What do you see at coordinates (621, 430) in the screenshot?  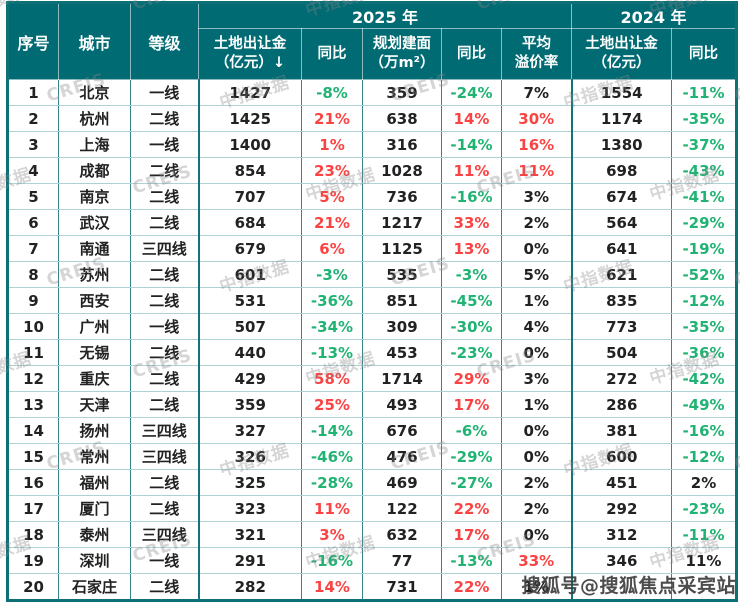 I see `cell-fee24: 381` at bounding box center [621, 430].